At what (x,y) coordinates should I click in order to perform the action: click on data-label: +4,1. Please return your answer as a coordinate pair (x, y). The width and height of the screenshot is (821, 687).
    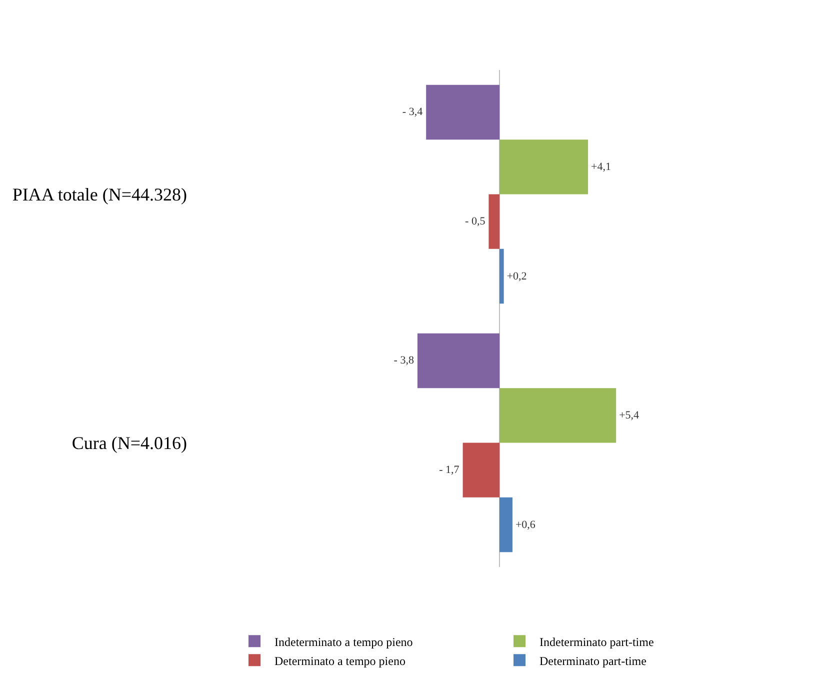
    Looking at the image, I should click on (601, 166).